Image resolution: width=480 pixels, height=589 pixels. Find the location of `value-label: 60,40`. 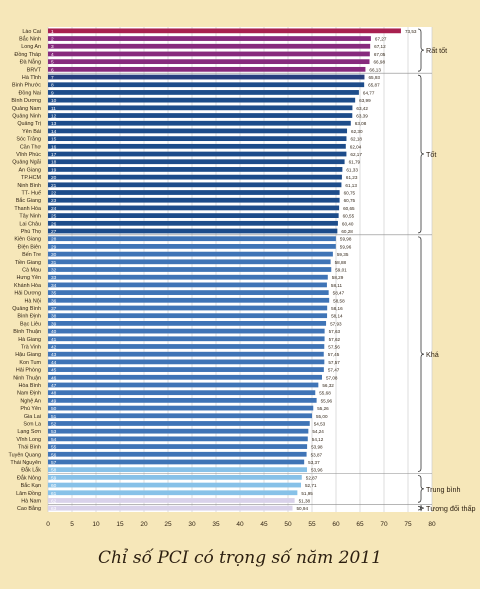

value-label: 60,40 is located at coordinates (348, 223).